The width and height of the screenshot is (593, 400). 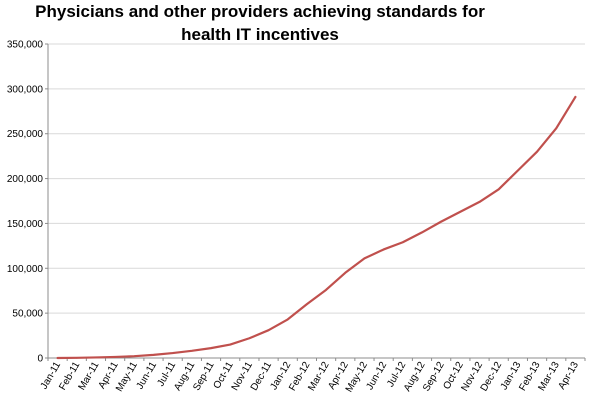 I want to click on y-tick-label: 150,000, so click(x=25, y=224).